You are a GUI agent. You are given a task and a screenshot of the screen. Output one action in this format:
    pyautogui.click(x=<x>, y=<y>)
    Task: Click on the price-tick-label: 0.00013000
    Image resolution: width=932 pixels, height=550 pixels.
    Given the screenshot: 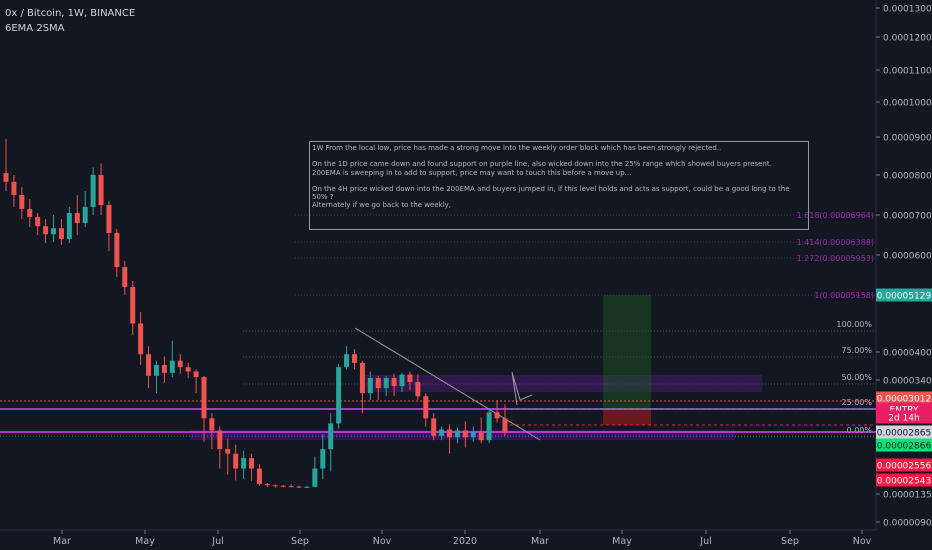 What is the action you would take?
    pyautogui.click(x=907, y=10)
    